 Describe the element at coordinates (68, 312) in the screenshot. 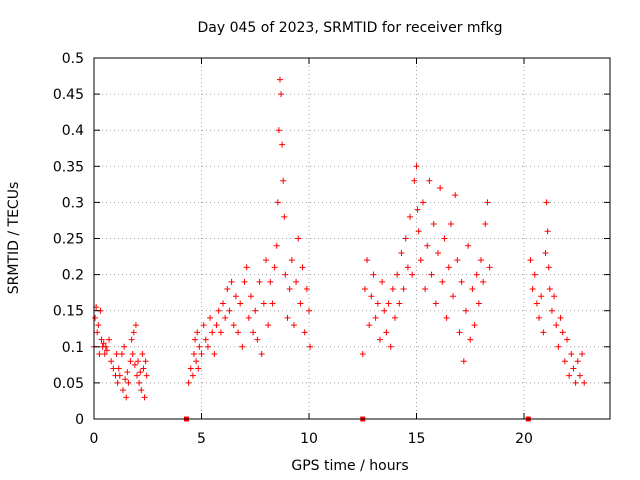

I see `y-tick-label: 0.15` at that location.